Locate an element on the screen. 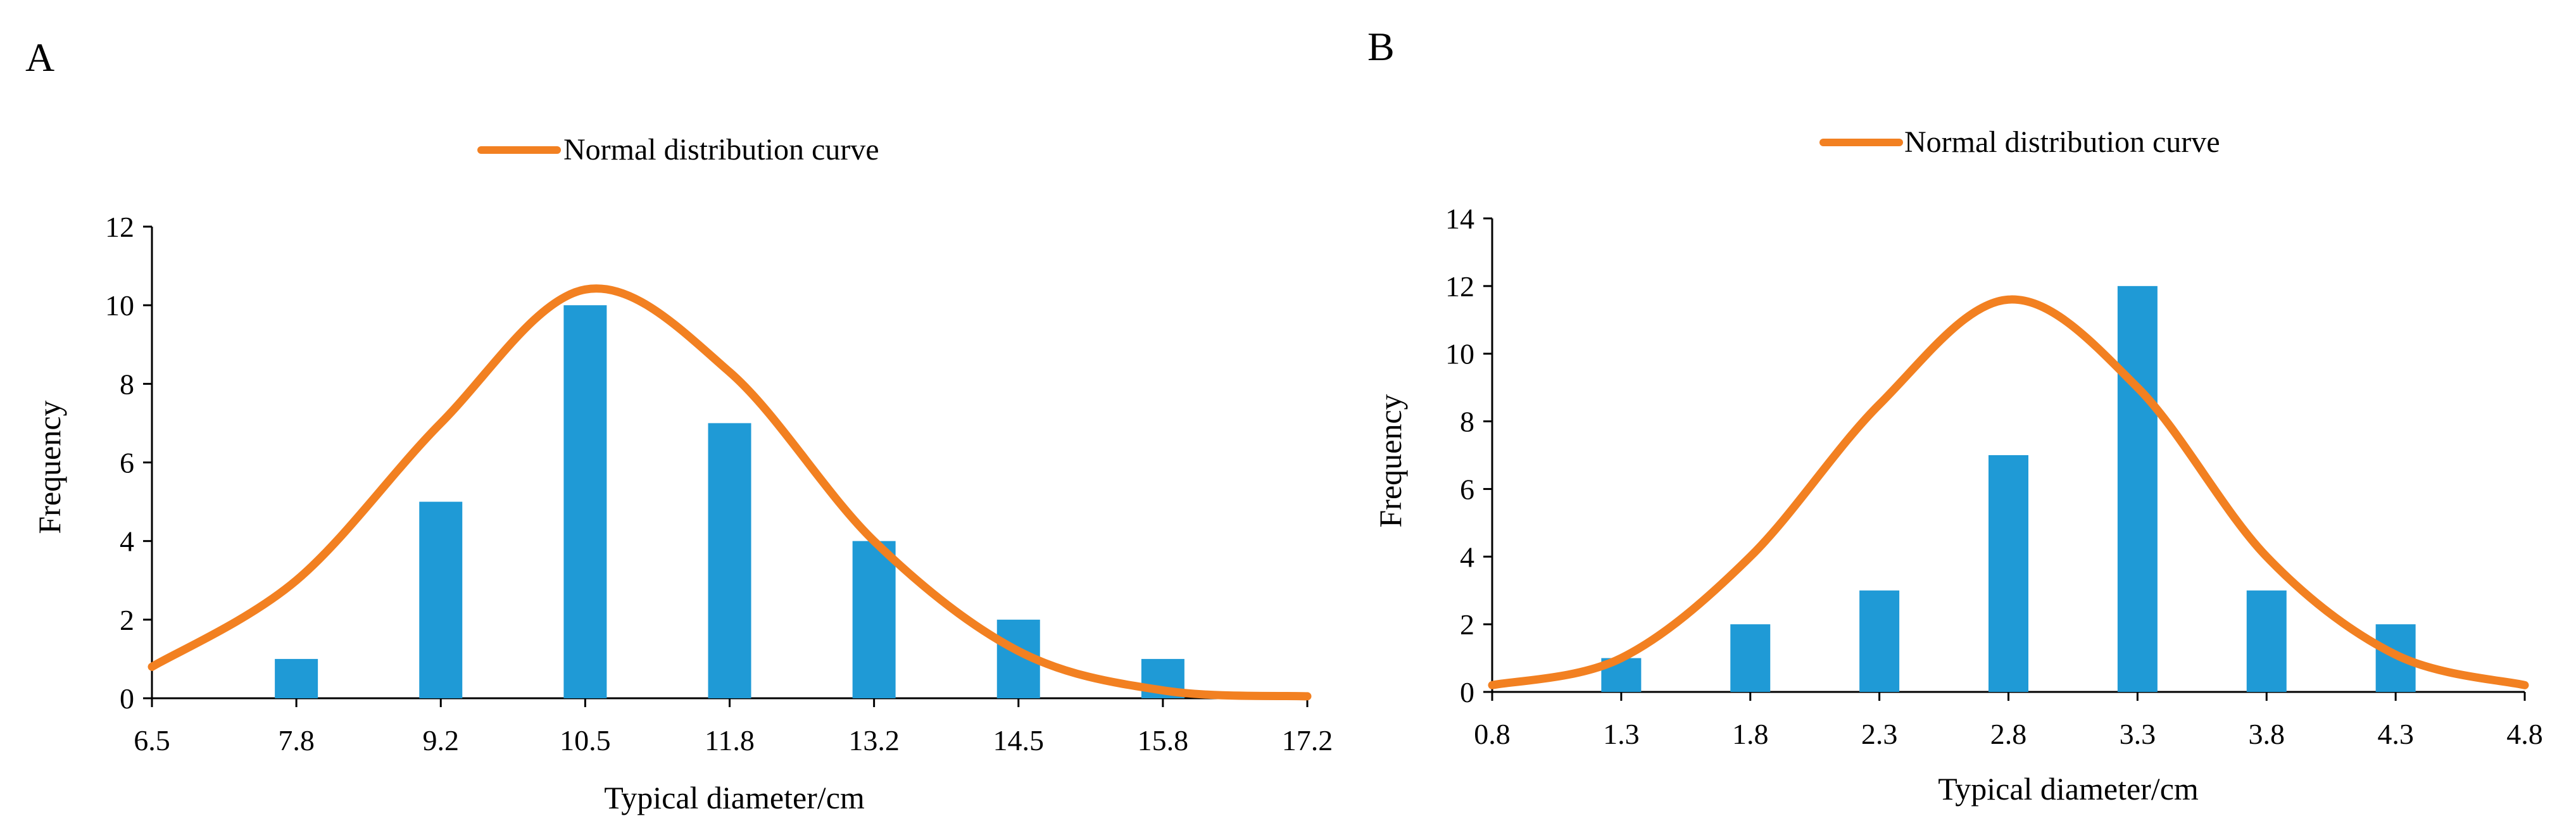  panel-b-x-tick-label: 4.3 is located at coordinates (2395, 734).